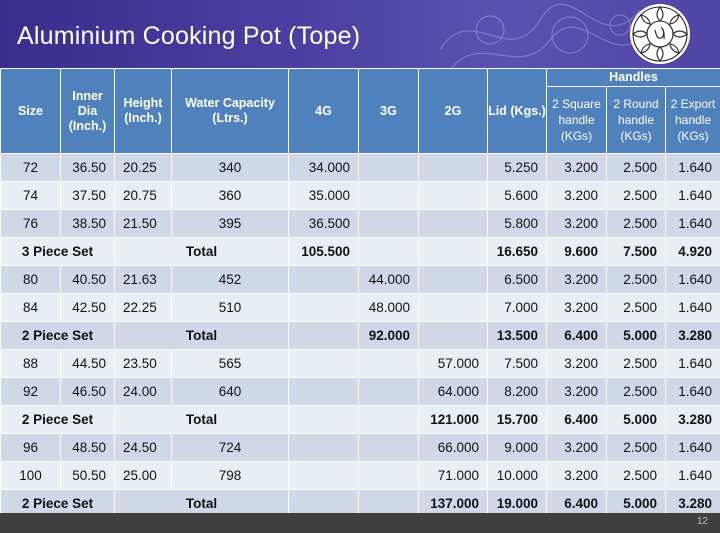  Describe the element at coordinates (30, 475) in the screenshot. I see `cell-size: 100` at that location.